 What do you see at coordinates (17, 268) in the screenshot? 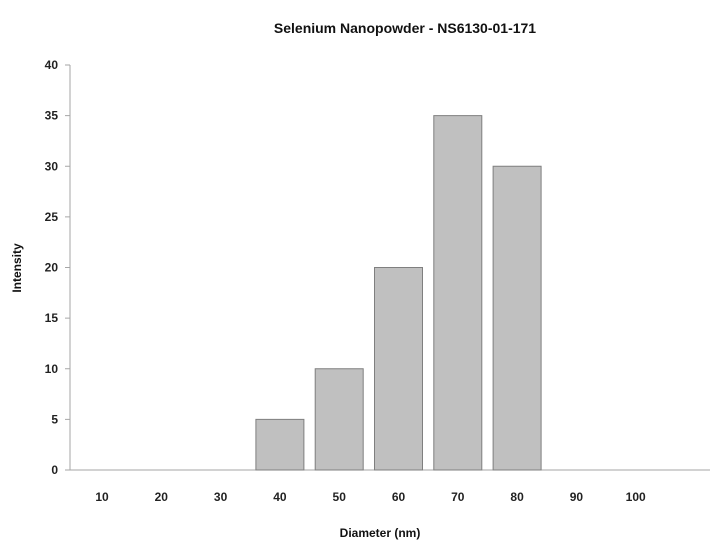
I see `y-axis-label: Intensity` at bounding box center [17, 268].